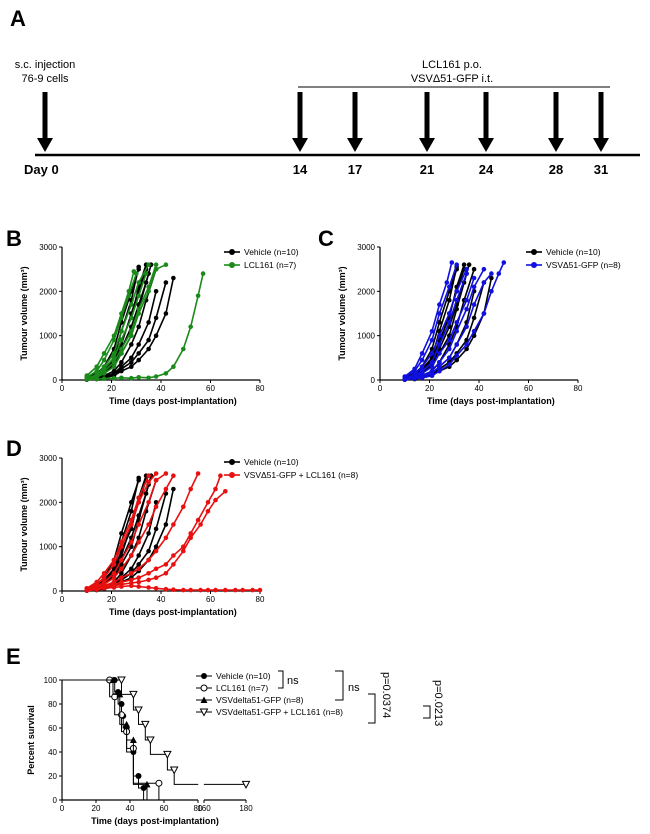 This screenshot has height=834, width=650. Describe the element at coordinates (18, 18) in the screenshot. I see `panel-letter-a: A` at that location.